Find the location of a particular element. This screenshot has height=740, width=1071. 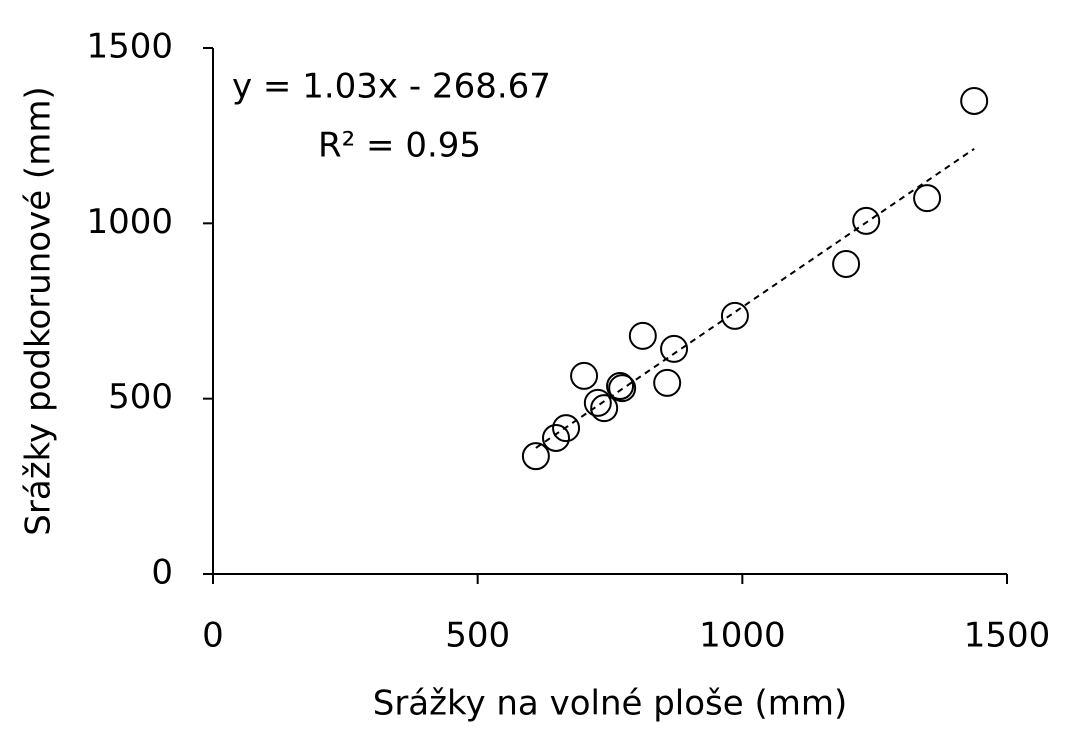

y-tick-label: 1000 is located at coordinates (129, 222).